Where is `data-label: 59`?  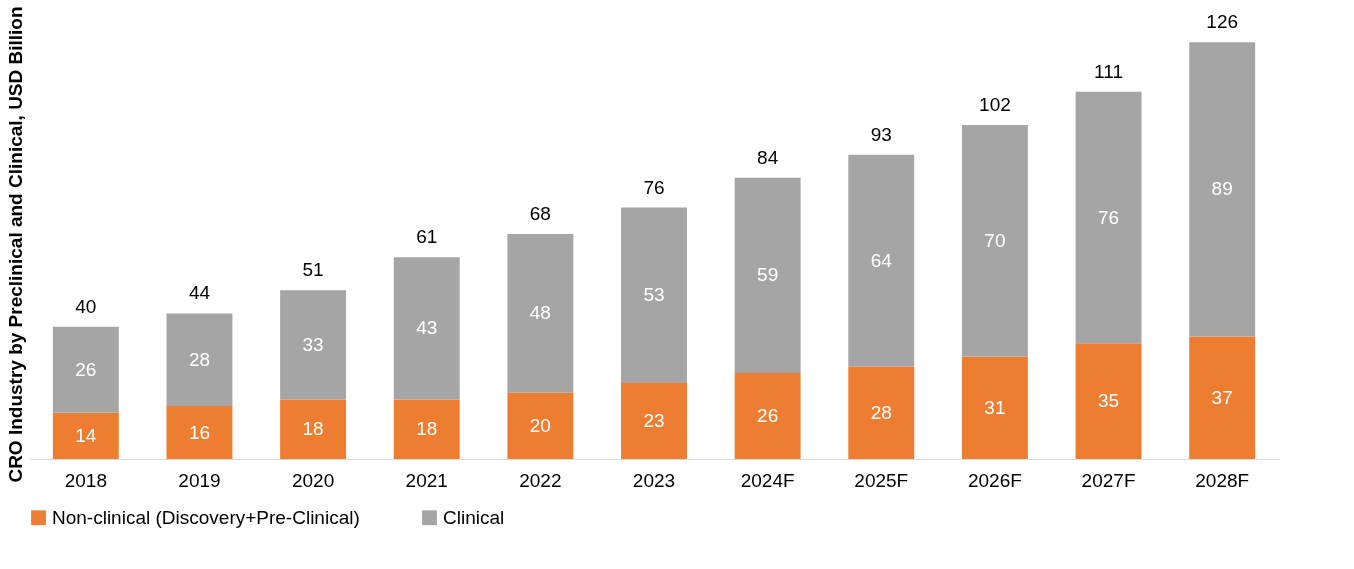 data-label: 59 is located at coordinates (768, 275).